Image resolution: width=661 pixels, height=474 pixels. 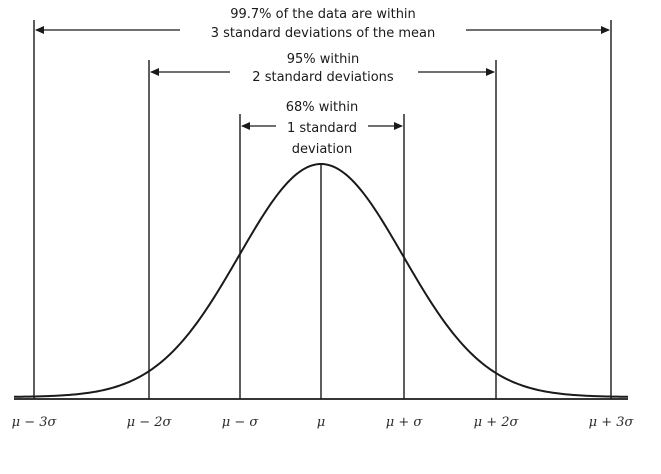 What do you see at coordinates (35, 422) in the screenshot?
I see `tick-minus-3-sigma: μ − 3σ` at bounding box center [35, 422].